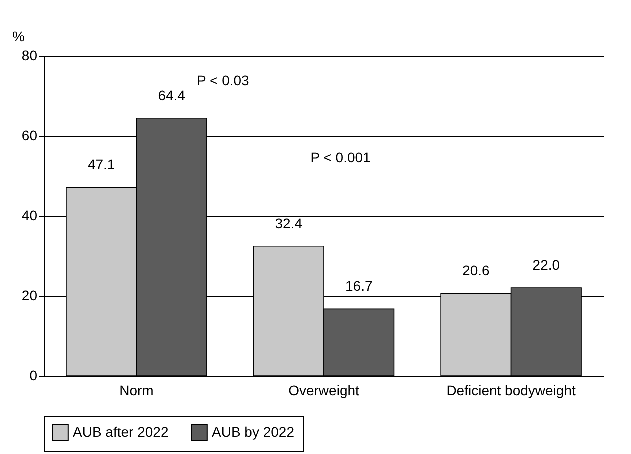 This screenshot has width=631, height=454. What do you see at coordinates (253, 432) in the screenshot?
I see `legend-label: AUB by 2022` at bounding box center [253, 432].